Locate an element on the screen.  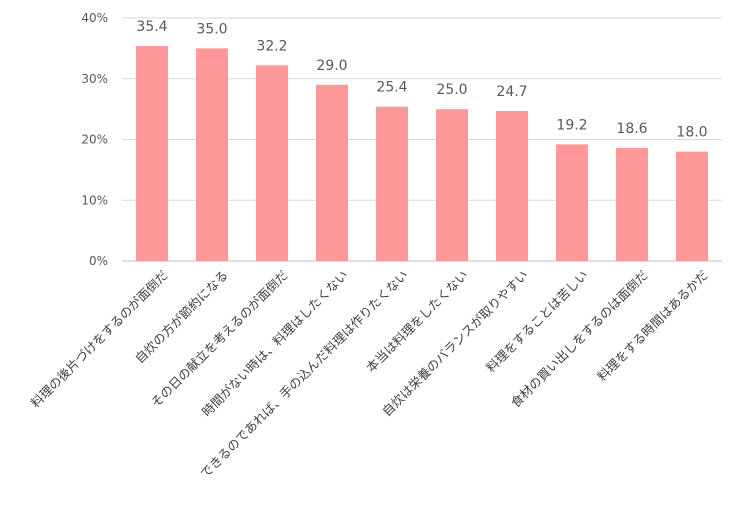
data-label: 35.0 is located at coordinates (211, 29).